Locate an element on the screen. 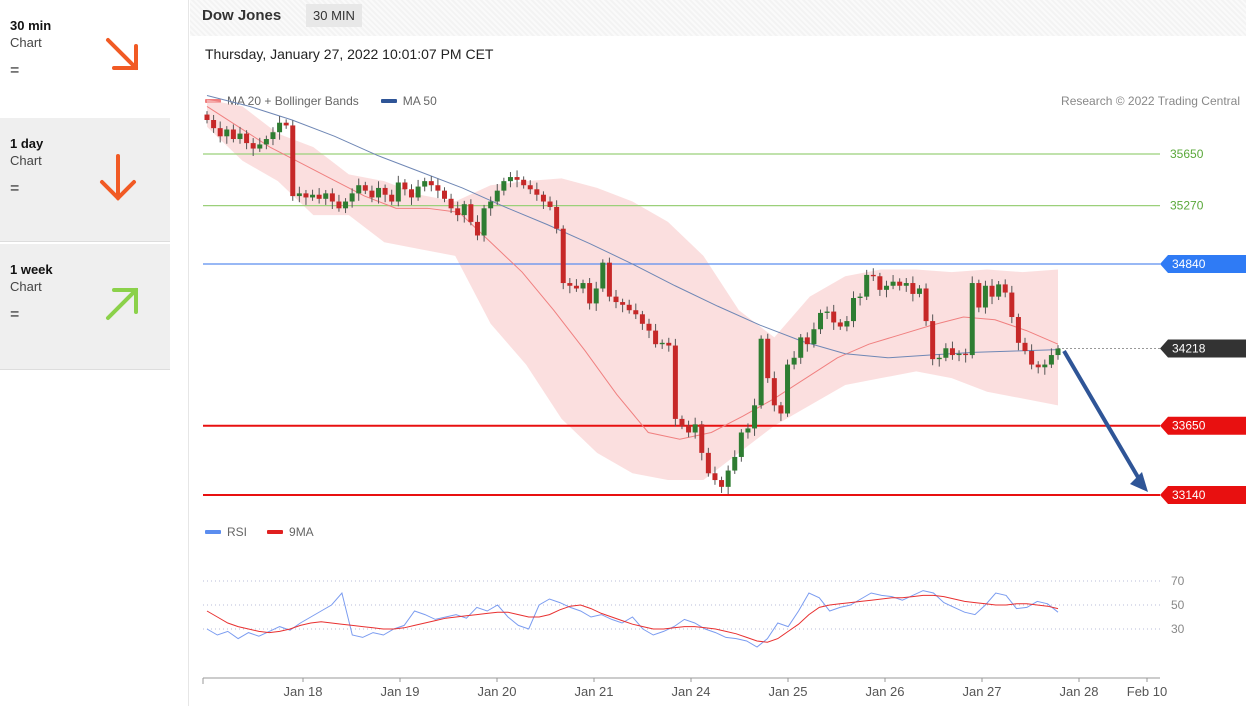 The image size is (1246, 706). rsi-line is located at coordinates (632, 619).